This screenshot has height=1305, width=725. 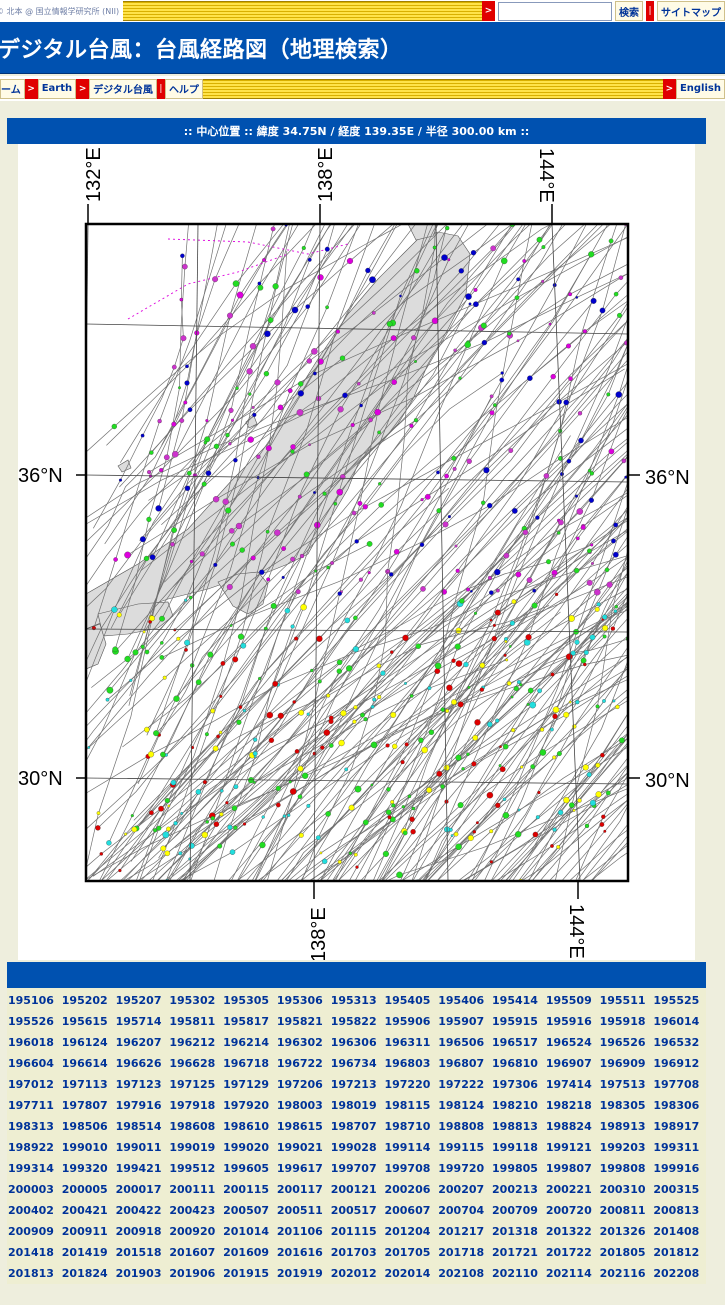 What do you see at coordinates (568, 1147) in the screenshot?
I see `typhoon-id-link: 199121` at bounding box center [568, 1147].